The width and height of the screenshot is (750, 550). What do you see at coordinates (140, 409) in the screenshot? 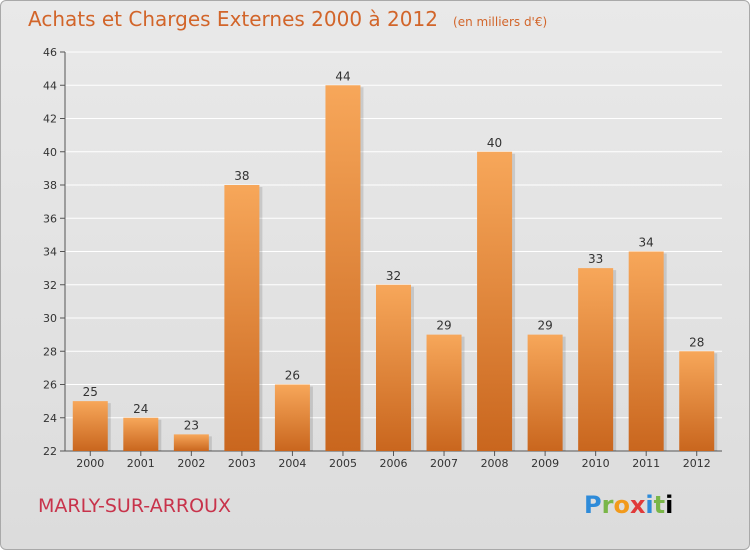
I see `bar-value-label: 24` at bounding box center [140, 409].